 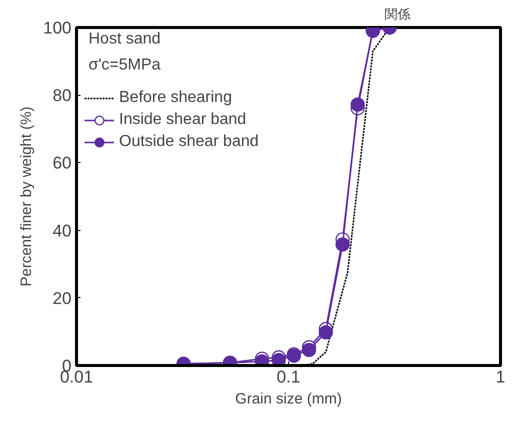 What do you see at coordinates (62, 163) in the screenshot?
I see `y-tick-label: 60` at bounding box center [62, 163].